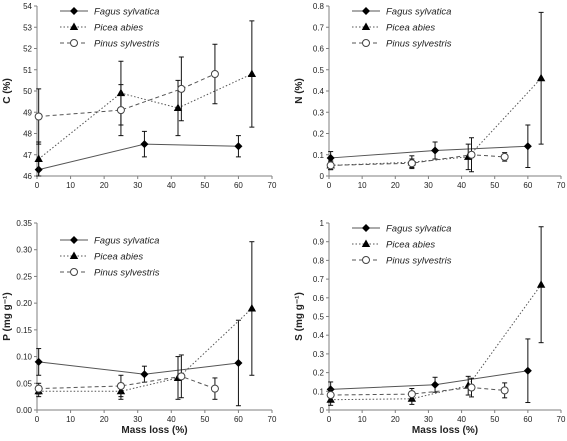 Image resolution: width=567 pixels, height=441 pixels. What do you see at coordinates (322, 176) in the screenshot?
I see `y-tick-label: 0` at bounding box center [322, 176].